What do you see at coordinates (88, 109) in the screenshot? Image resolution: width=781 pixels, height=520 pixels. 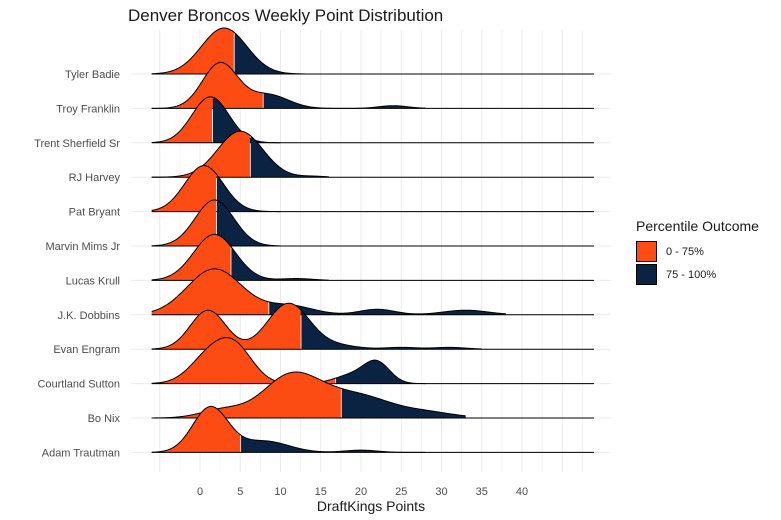 I see `y-tick-label: Troy Franklin` at bounding box center [88, 109].